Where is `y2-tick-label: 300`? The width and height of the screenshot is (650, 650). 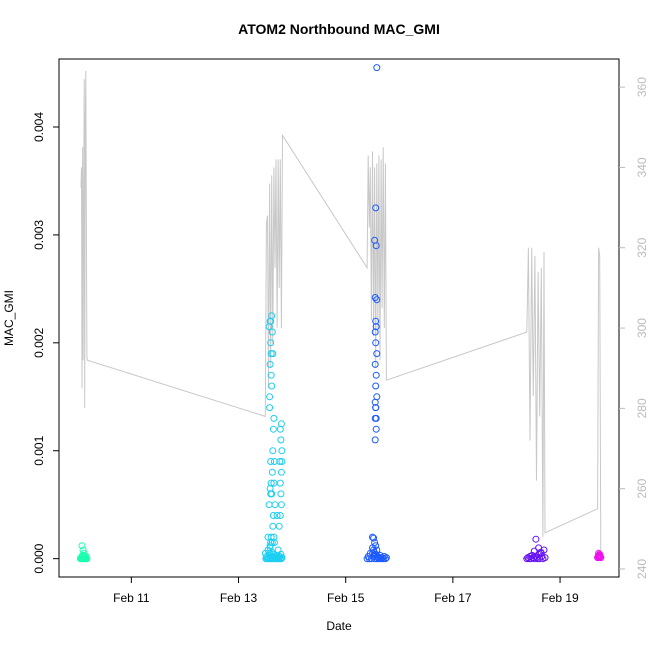 y2-tick-label: 300 is located at coordinates (642, 328).